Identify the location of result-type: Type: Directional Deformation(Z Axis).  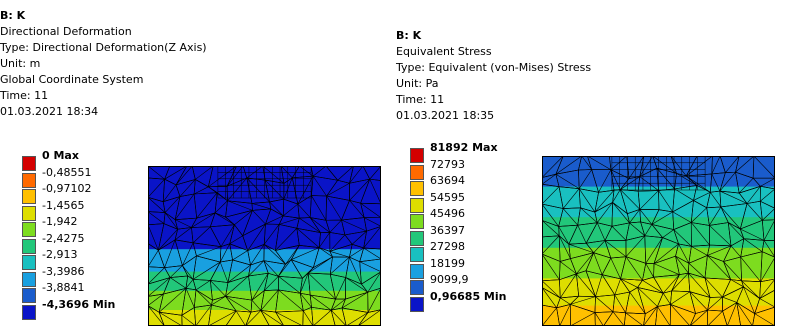
(103, 47).